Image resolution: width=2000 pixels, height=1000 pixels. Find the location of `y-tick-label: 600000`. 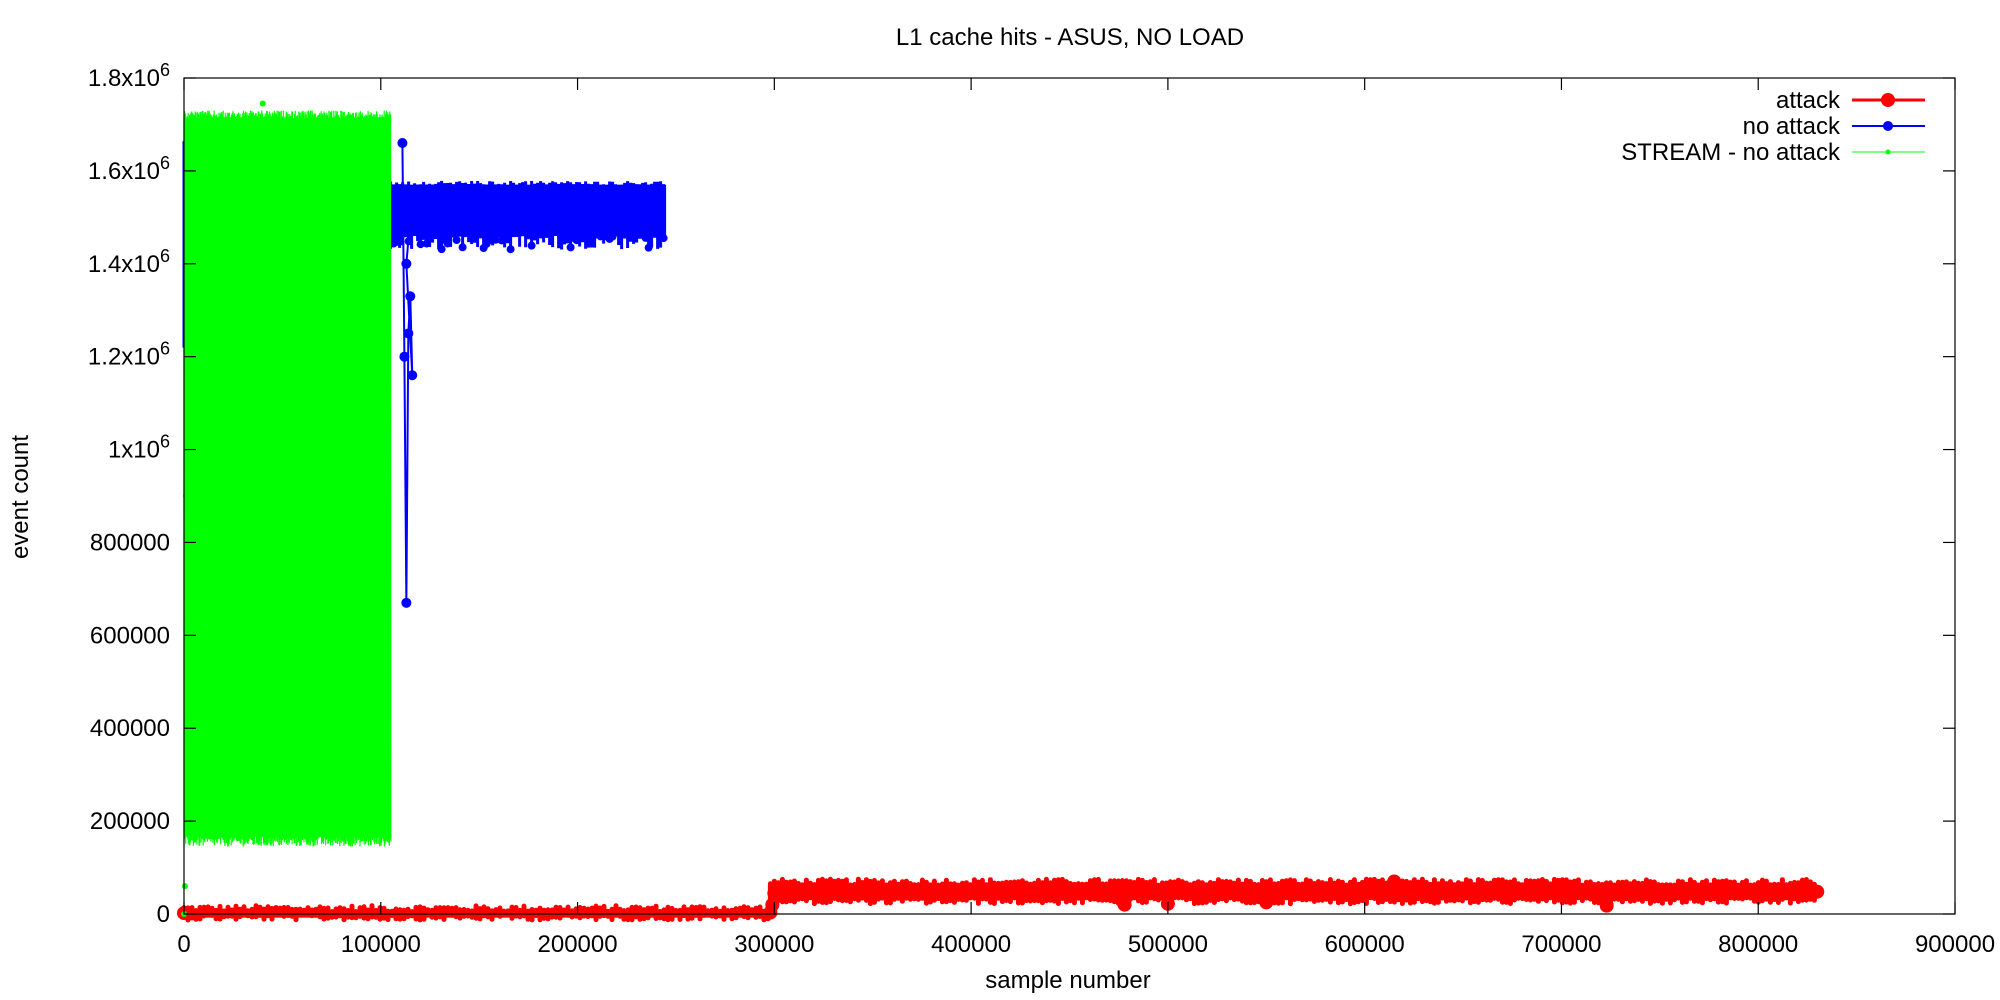

y-tick-label: 600000 is located at coordinates (130, 635).